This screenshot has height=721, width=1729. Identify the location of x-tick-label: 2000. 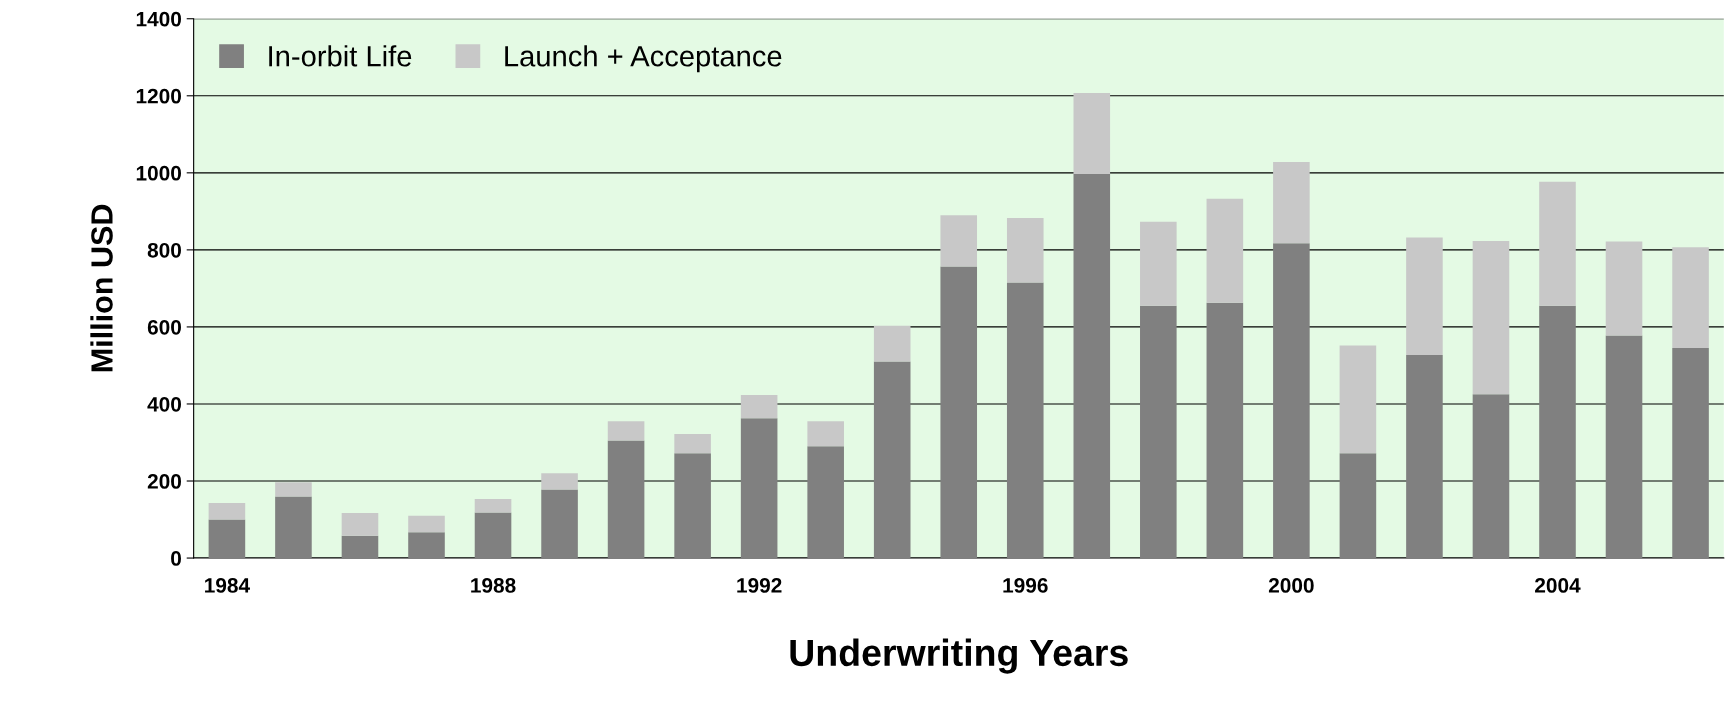
(1291, 585).